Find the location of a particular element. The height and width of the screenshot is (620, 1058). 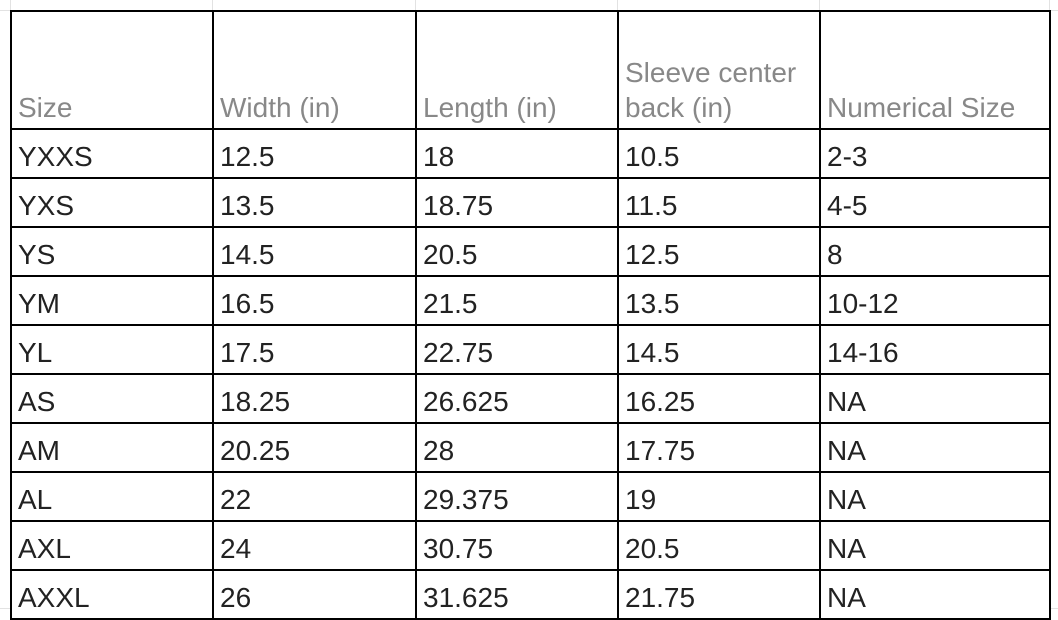

table-cell: 2-3 is located at coordinates (935, 153).